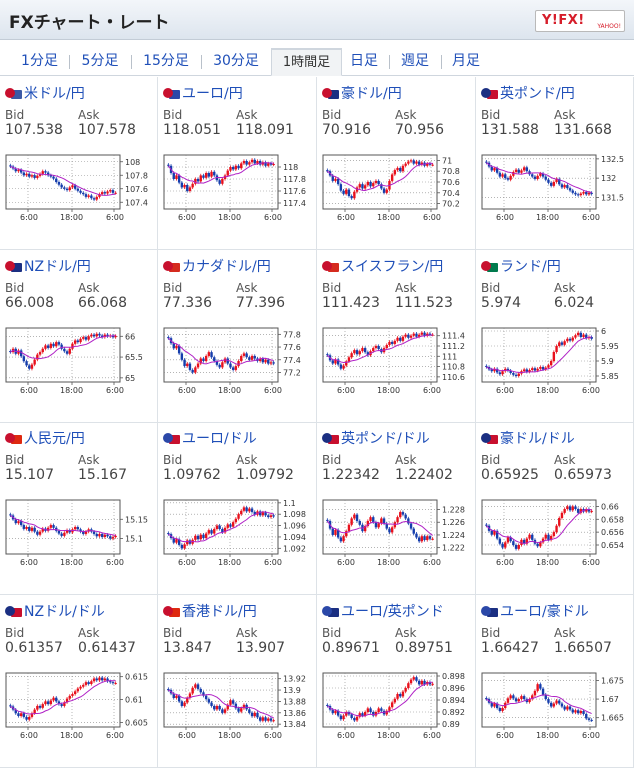 This screenshot has height=768, width=634. I want to click on pair-link: NZドル/ドル, so click(55, 611).